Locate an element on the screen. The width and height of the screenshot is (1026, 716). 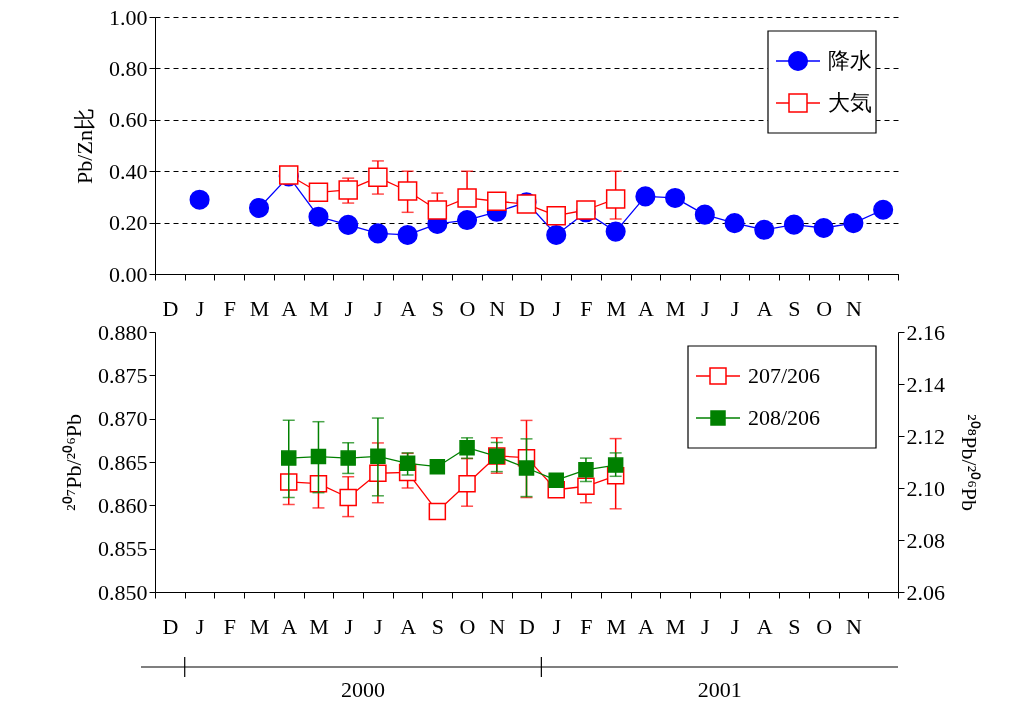
y2-axis-title: ²⁰⁸Pb/²⁰⁶Pb is located at coordinates (969, 462).